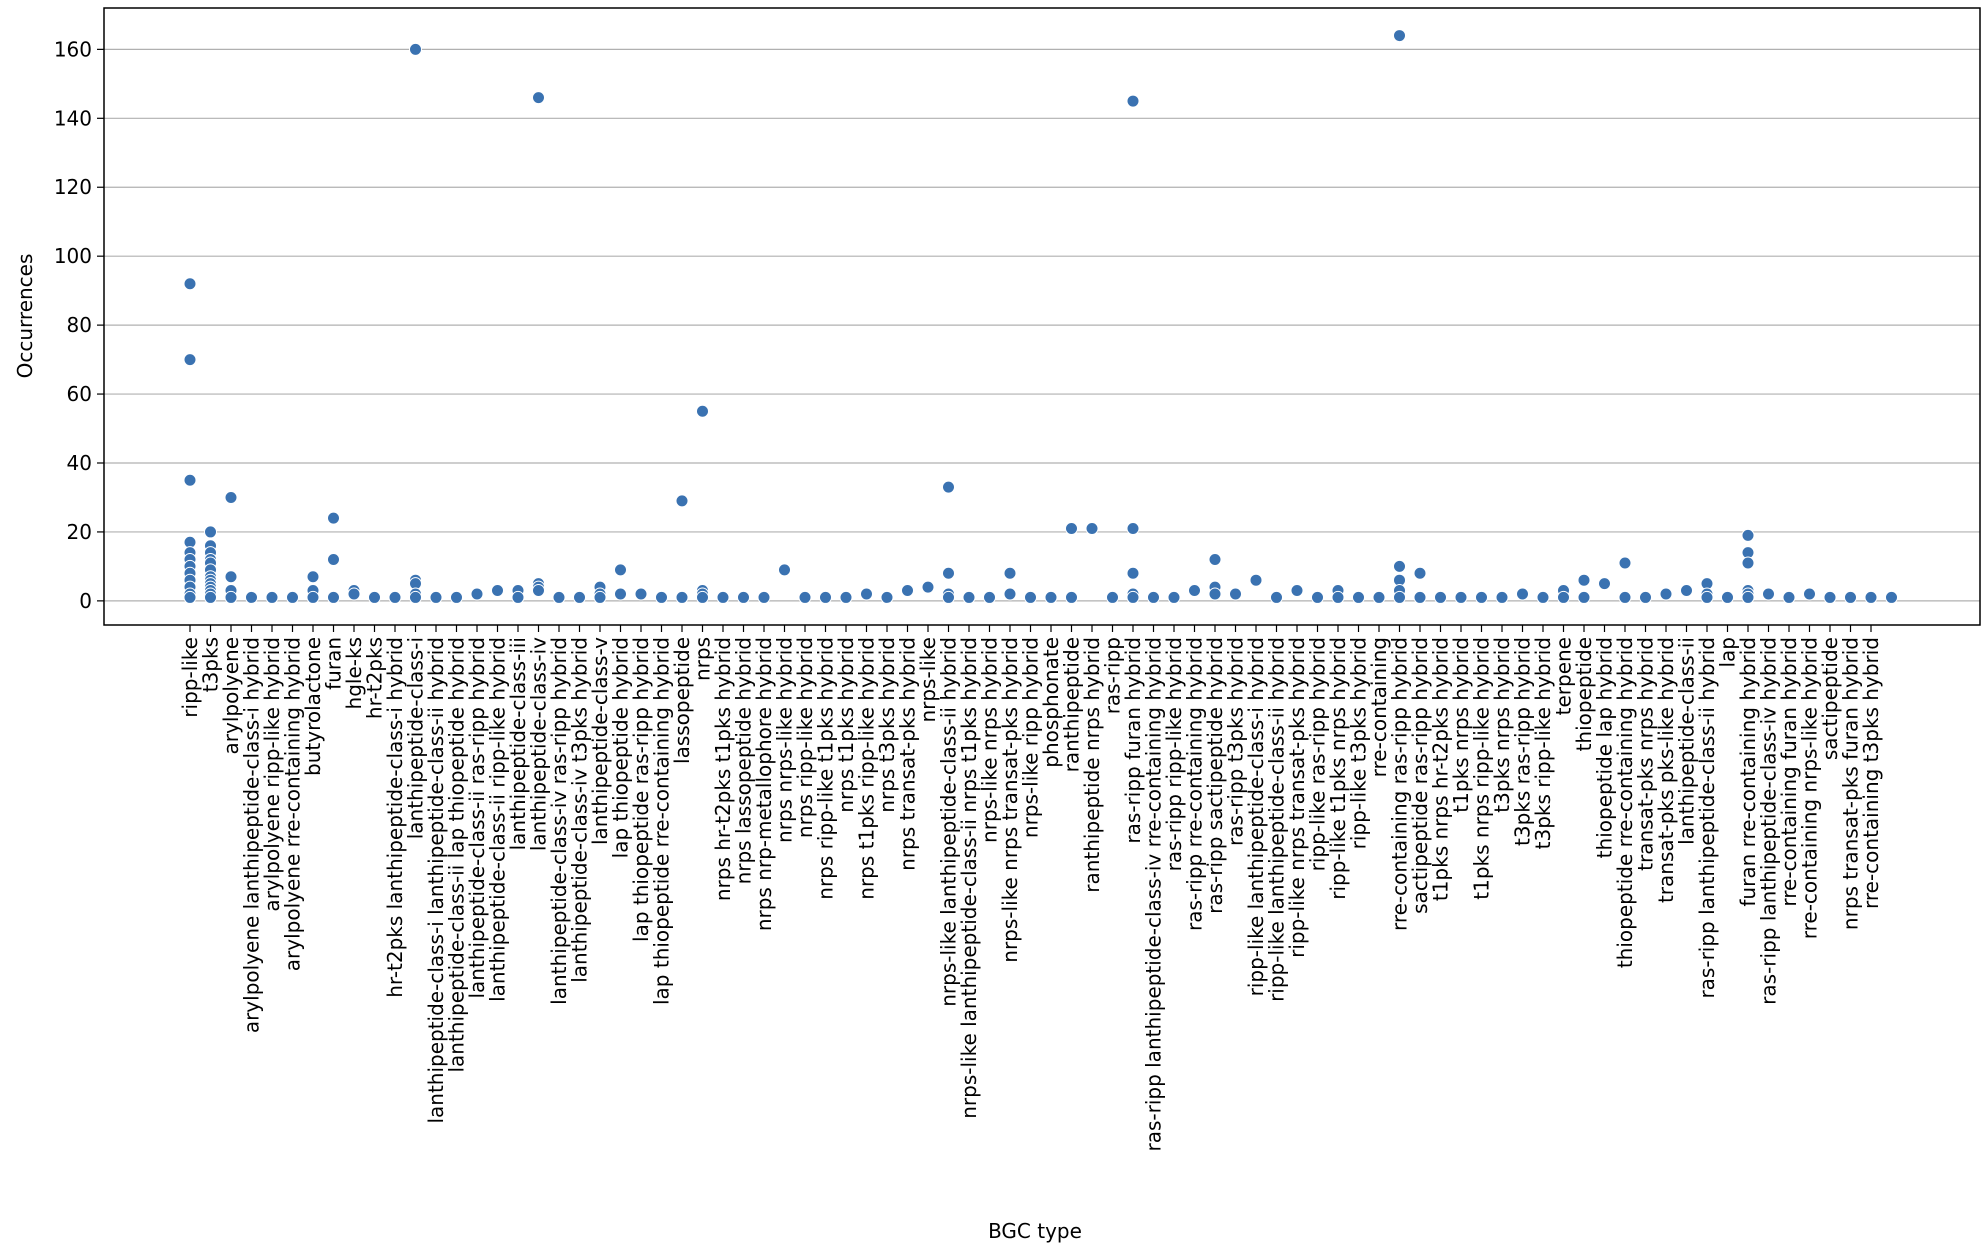 The height and width of the screenshot is (1248, 1988). Describe the element at coordinates (1461, 725) in the screenshot. I see `x-tick-label: t1pks nrps hybrid` at that location.